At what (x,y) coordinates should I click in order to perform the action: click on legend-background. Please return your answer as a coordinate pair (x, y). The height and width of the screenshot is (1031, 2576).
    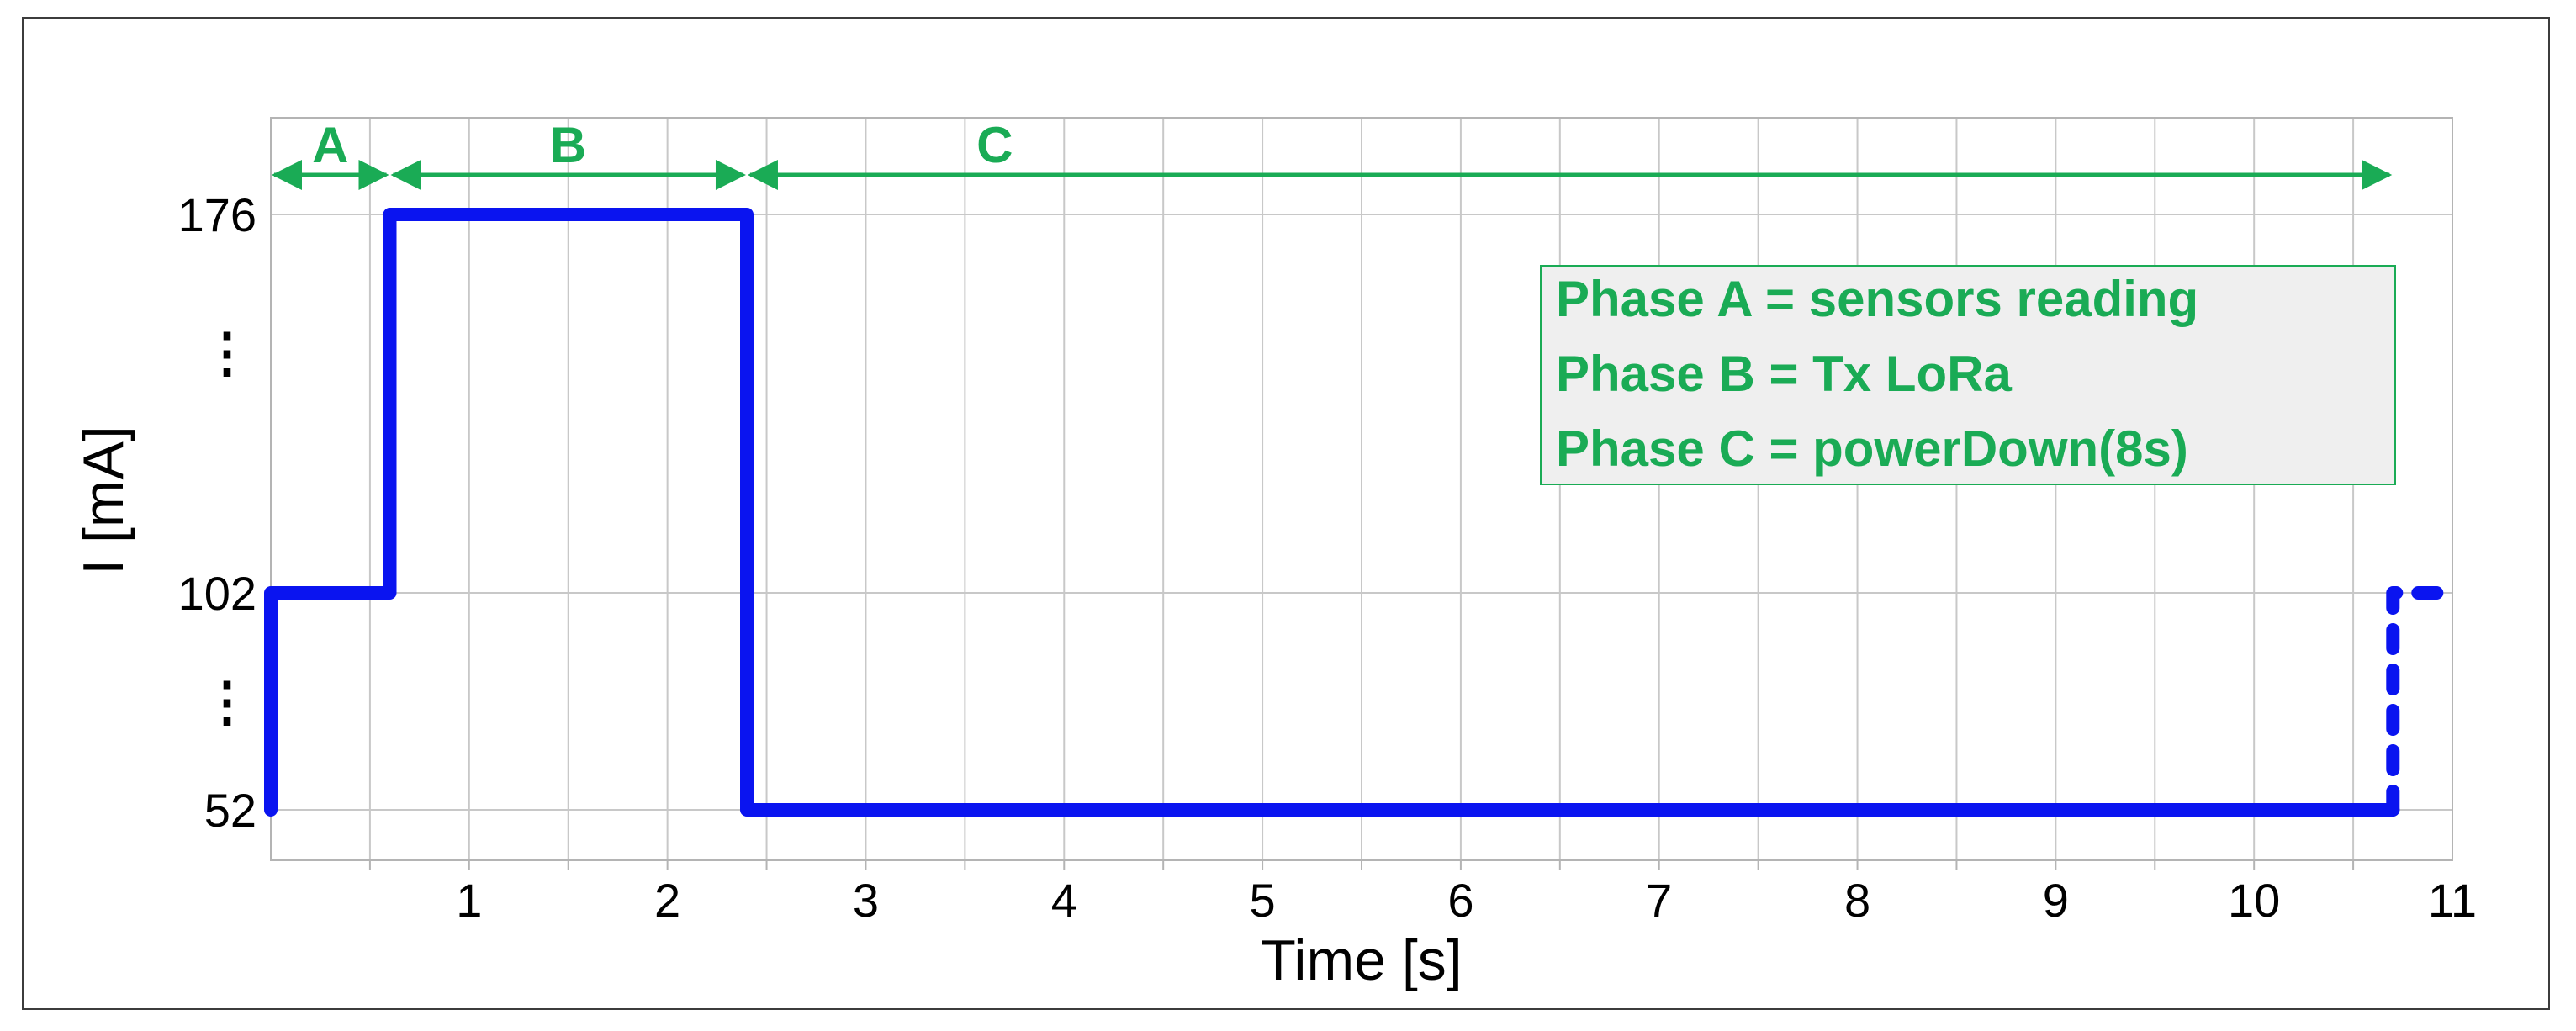
    Looking at the image, I should click on (1968, 375).